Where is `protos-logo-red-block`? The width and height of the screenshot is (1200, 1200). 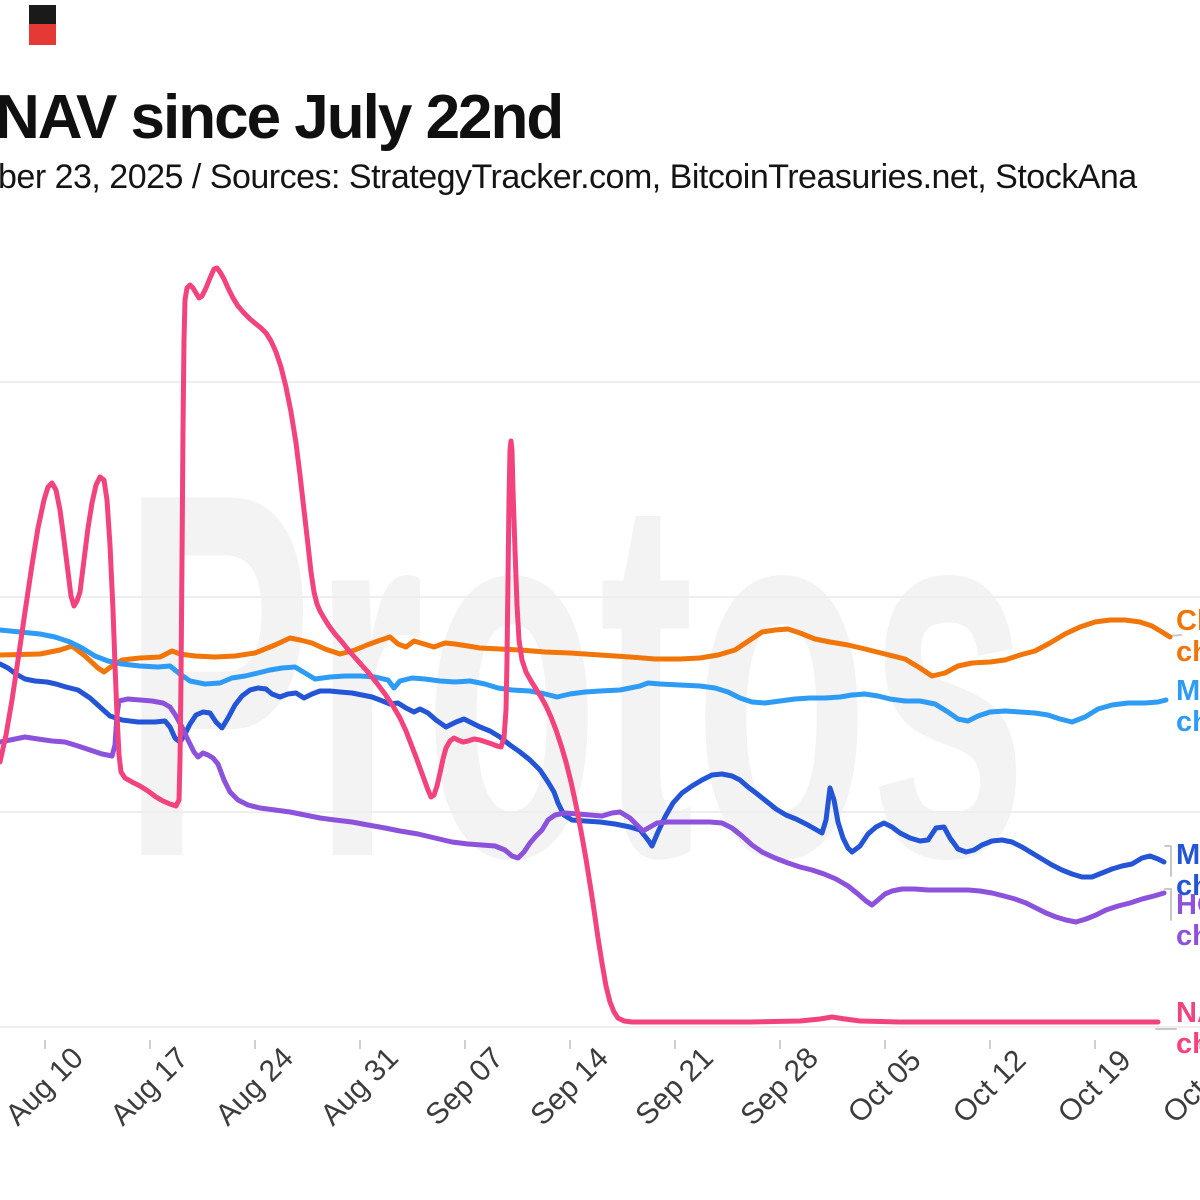
protos-logo-red-block is located at coordinates (42, 34).